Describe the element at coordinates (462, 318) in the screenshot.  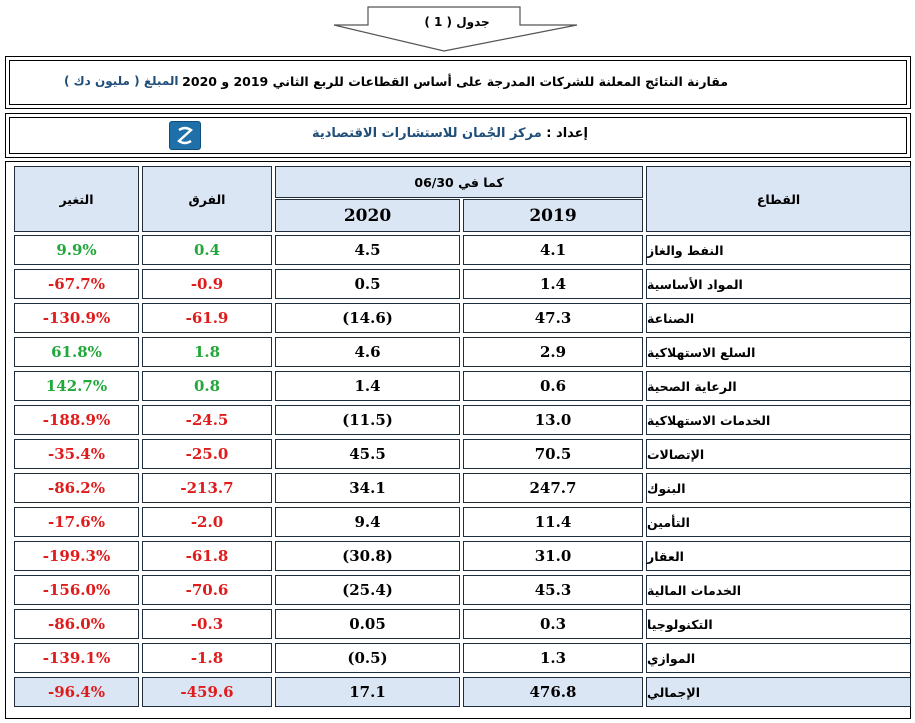
I see `table-row: -130.9% -61.9 (14.6) 47.3 الصناعة` at that location.